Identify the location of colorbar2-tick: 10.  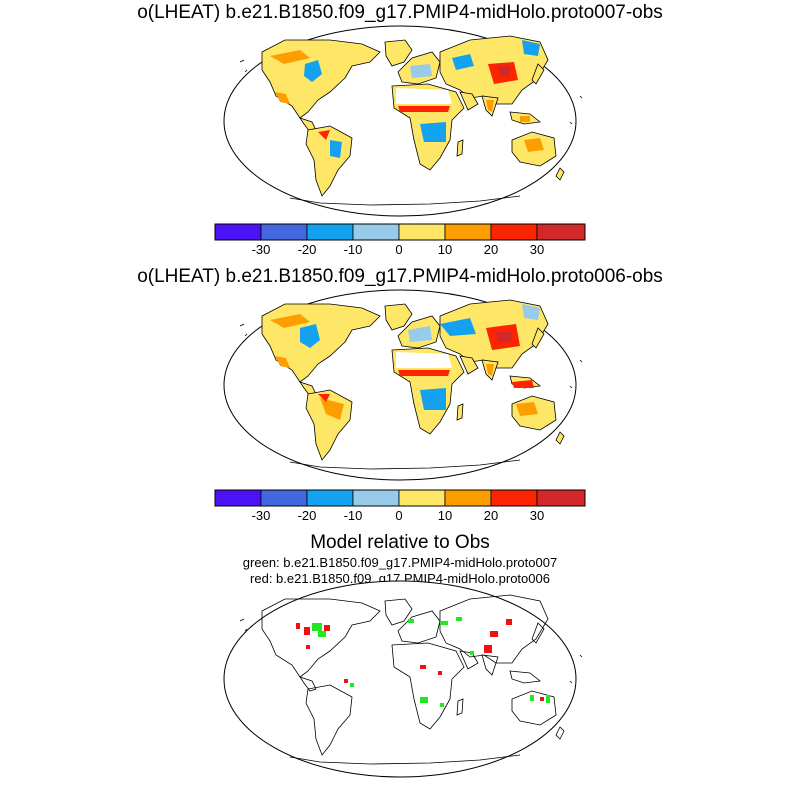
(445, 515).